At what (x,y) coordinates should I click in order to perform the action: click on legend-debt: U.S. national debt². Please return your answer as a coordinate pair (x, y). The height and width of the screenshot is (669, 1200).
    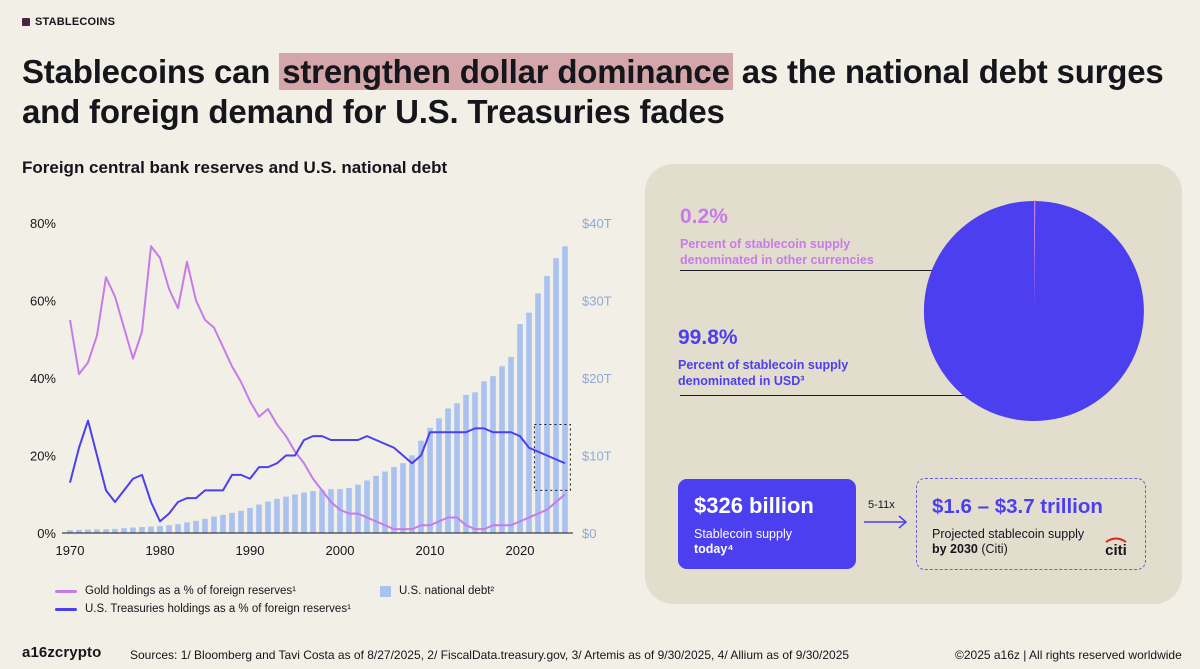
    Looking at the image, I should click on (437, 591).